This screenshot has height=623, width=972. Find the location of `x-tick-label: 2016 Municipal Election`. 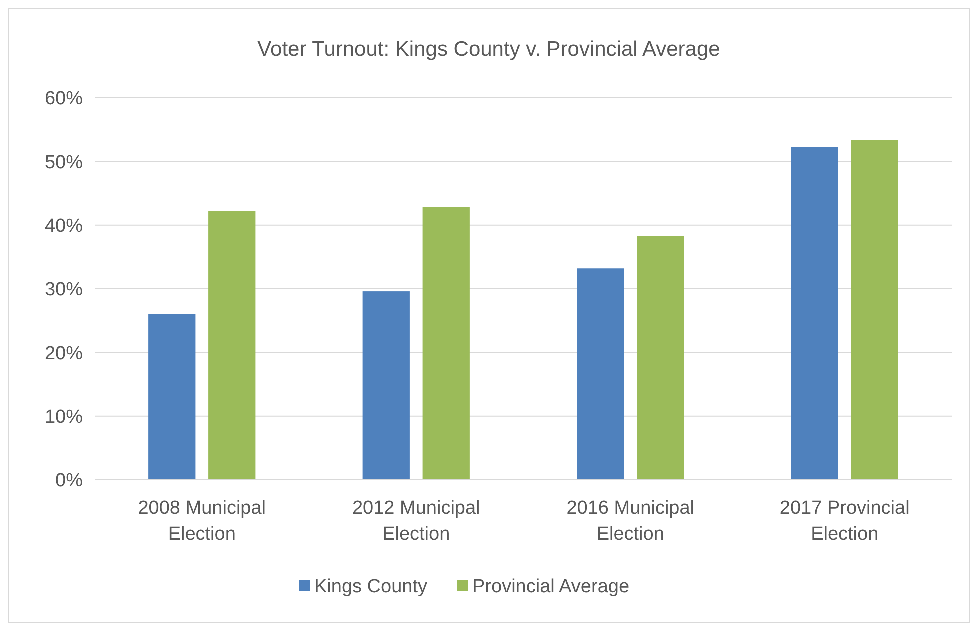

x-tick-label: 2016 Municipal Election is located at coordinates (630, 521).